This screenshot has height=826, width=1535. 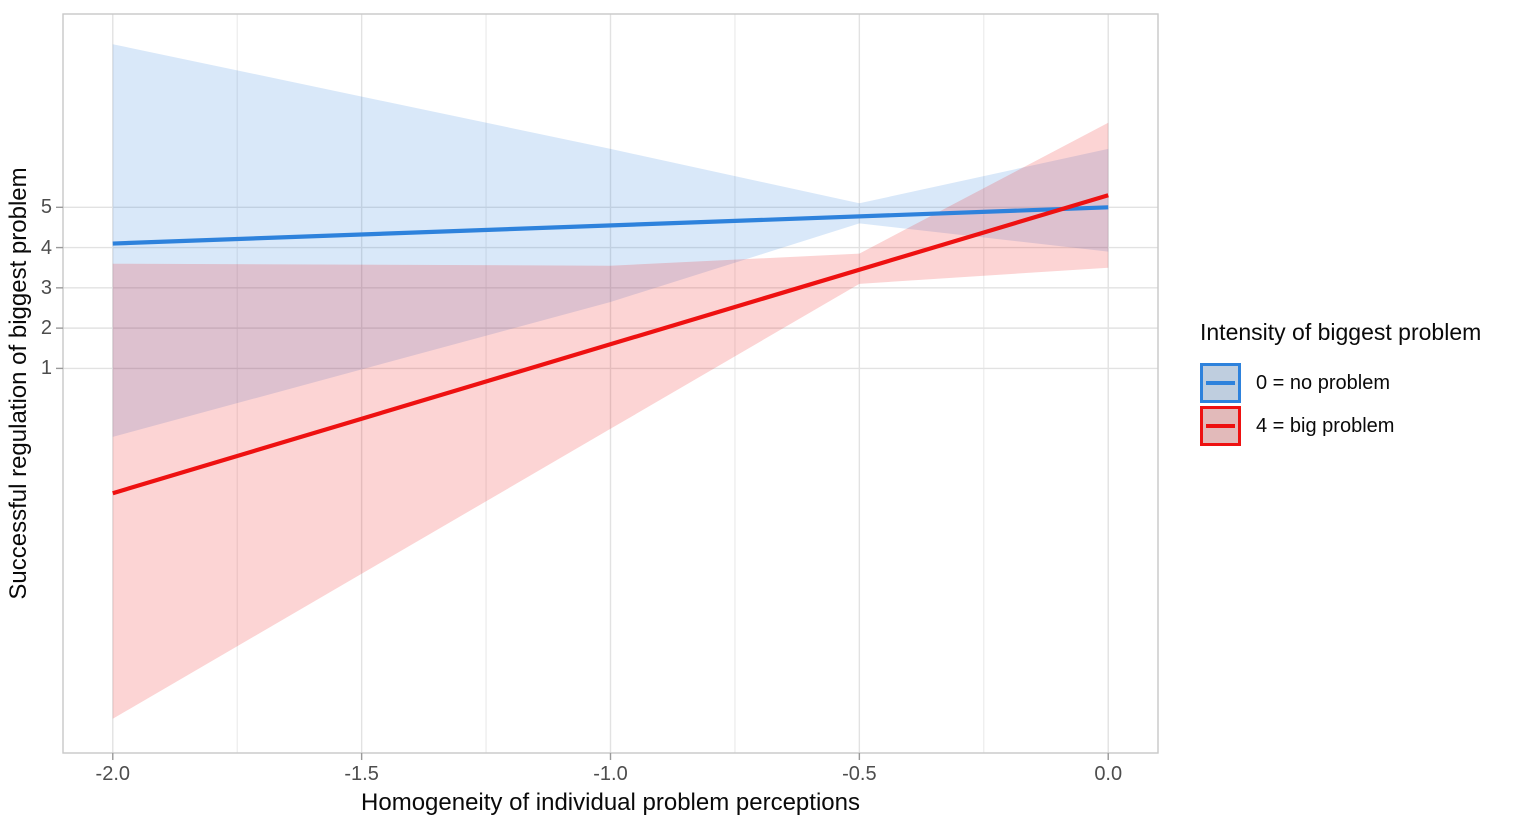 What do you see at coordinates (46, 247) in the screenshot?
I see `y-tick-label: 4` at bounding box center [46, 247].